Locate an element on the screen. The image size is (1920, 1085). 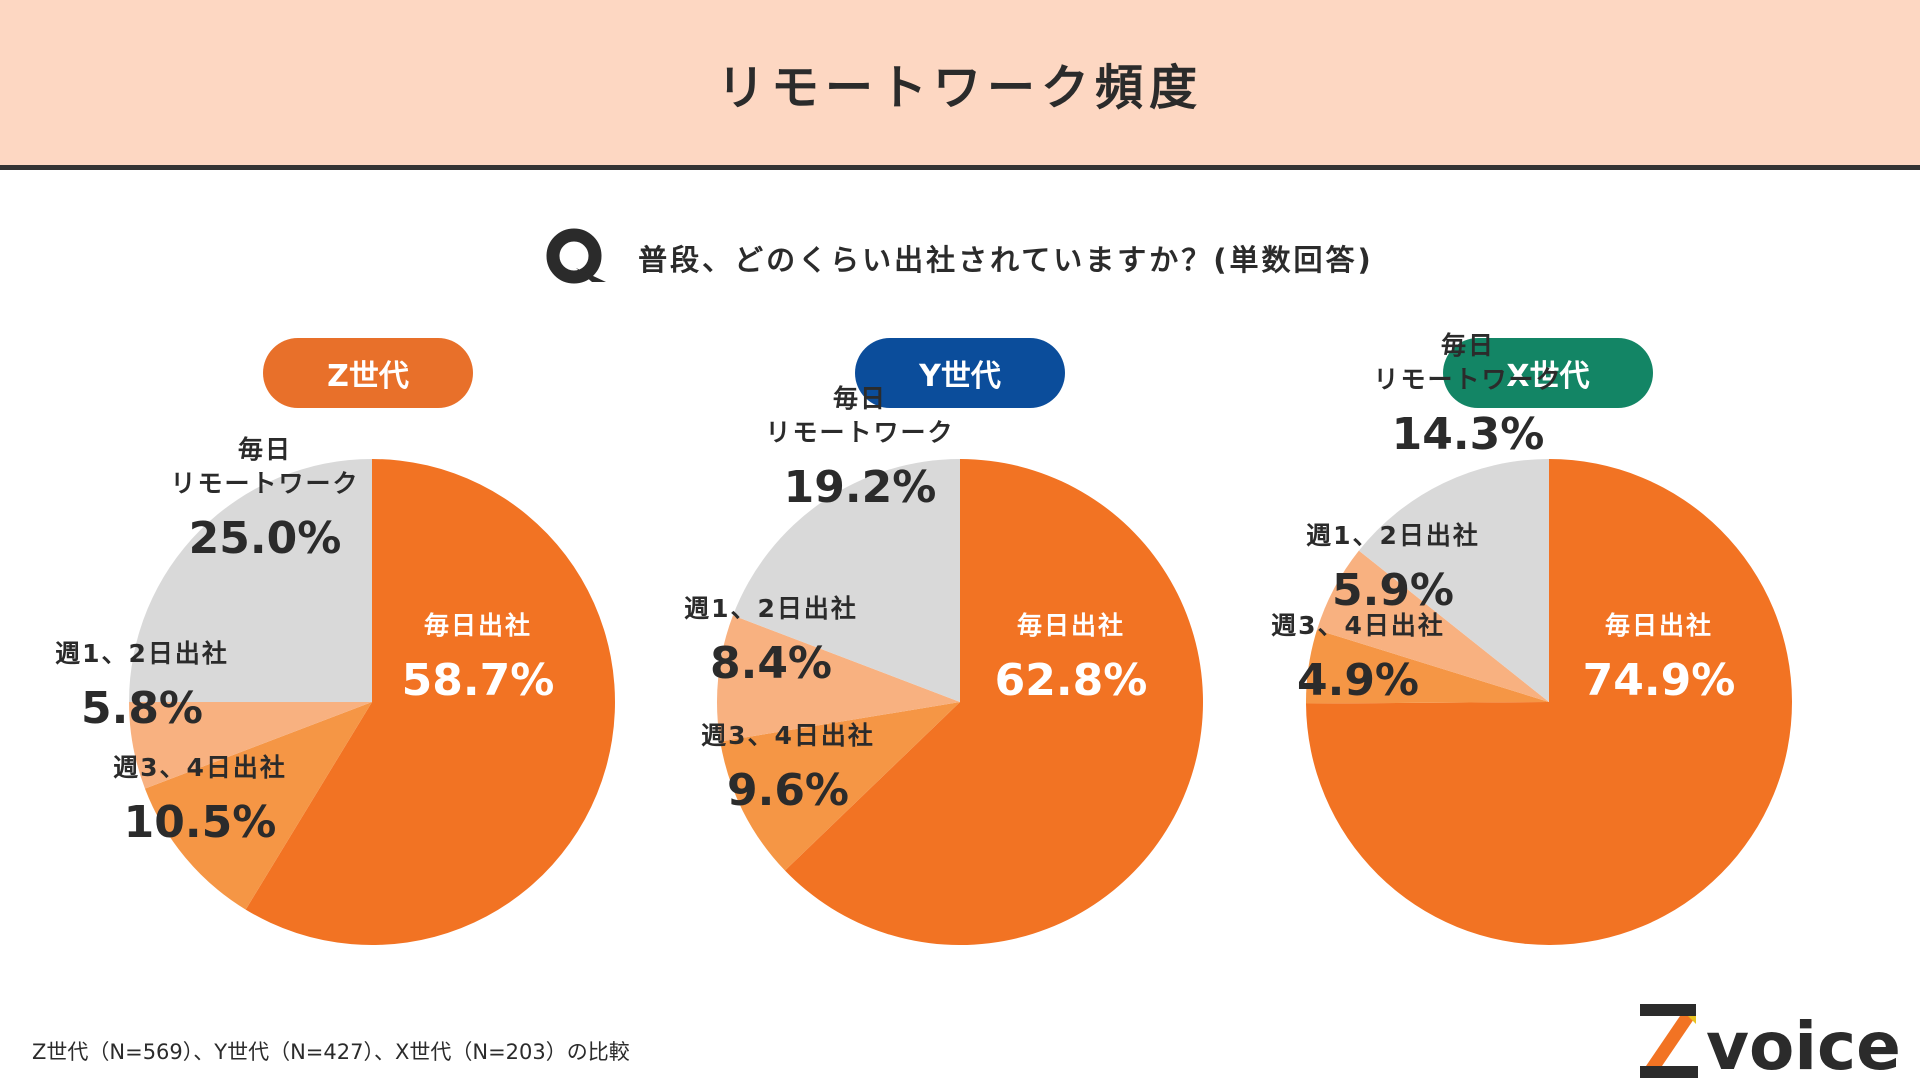
z-pie-slice-office-daily is located at coordinates (430, 702).